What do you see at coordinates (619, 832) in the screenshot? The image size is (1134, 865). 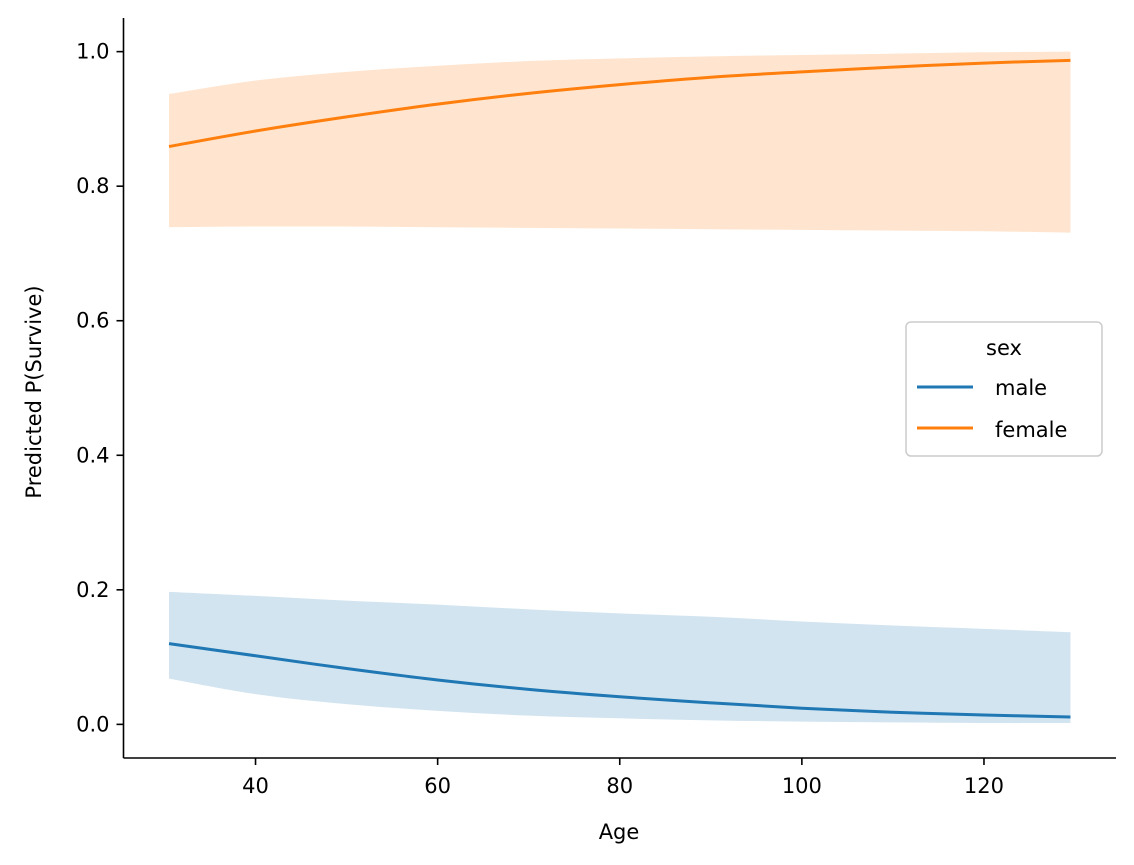 I see `x-axis-label: Age` at bounding box center [619, 832].